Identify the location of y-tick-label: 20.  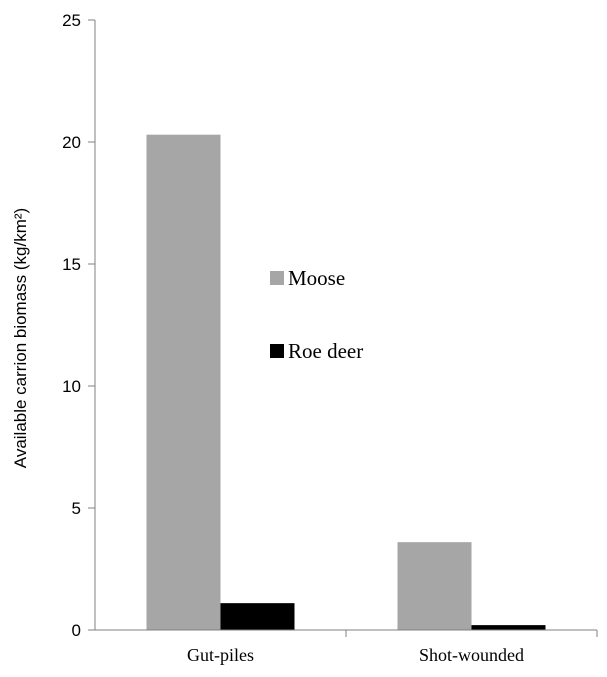
(71, 142).